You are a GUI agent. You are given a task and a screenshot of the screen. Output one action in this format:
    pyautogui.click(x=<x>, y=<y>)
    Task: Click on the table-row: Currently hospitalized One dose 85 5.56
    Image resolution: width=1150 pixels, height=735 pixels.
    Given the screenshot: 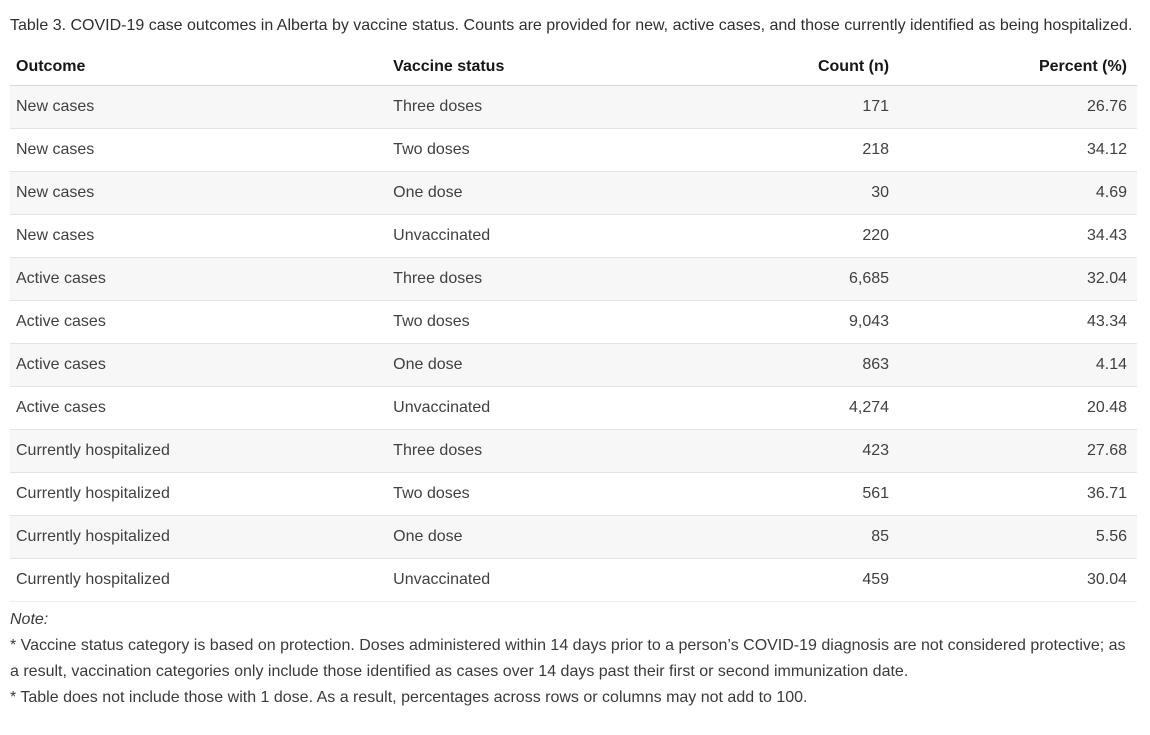 What is the action you would take?
    pyautogui.click(x=573, y=537)
    